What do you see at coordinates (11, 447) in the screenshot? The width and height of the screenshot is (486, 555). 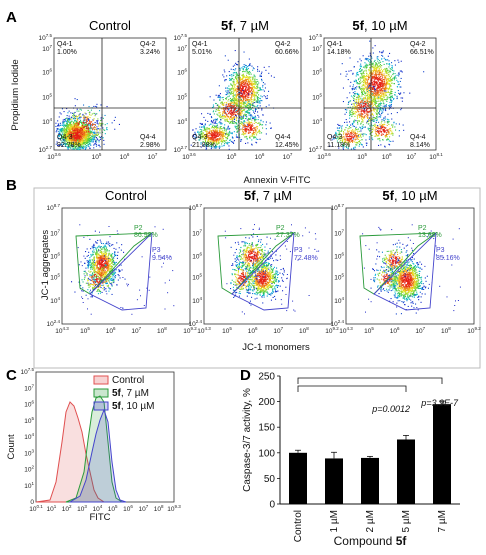 I see `panel-c-ylabel: Count` at bounding box center [11, 447].